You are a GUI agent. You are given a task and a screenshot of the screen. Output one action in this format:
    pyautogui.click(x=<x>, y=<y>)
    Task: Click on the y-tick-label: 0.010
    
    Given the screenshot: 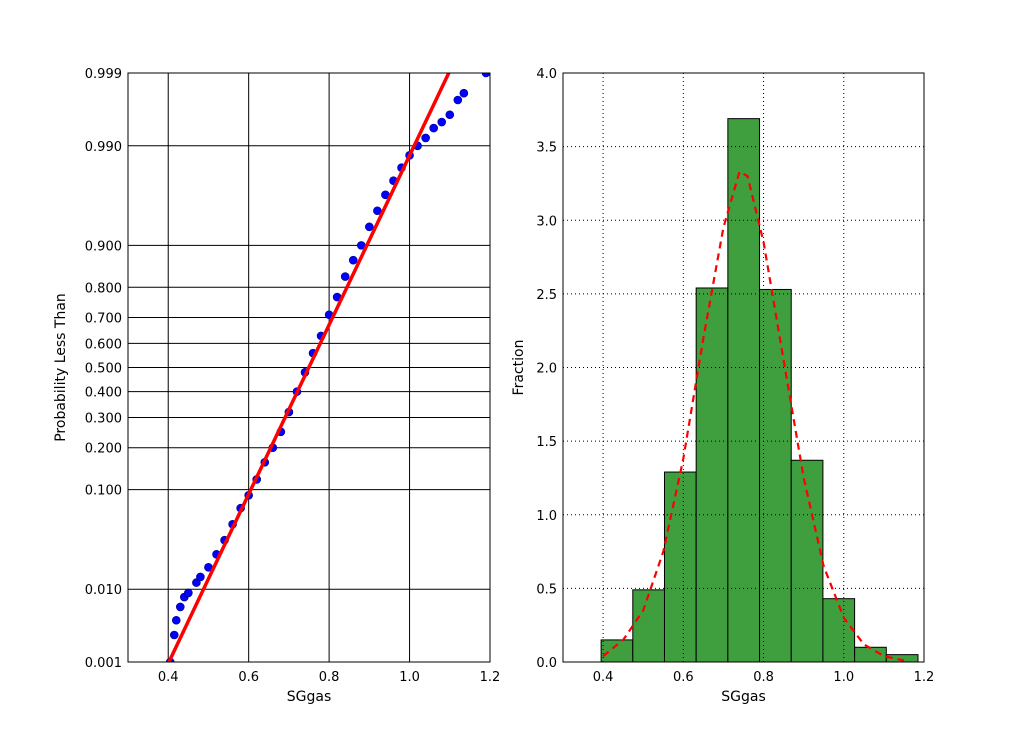 What is the action you would take?
    pyautogui.click(x=103, y=590)
    